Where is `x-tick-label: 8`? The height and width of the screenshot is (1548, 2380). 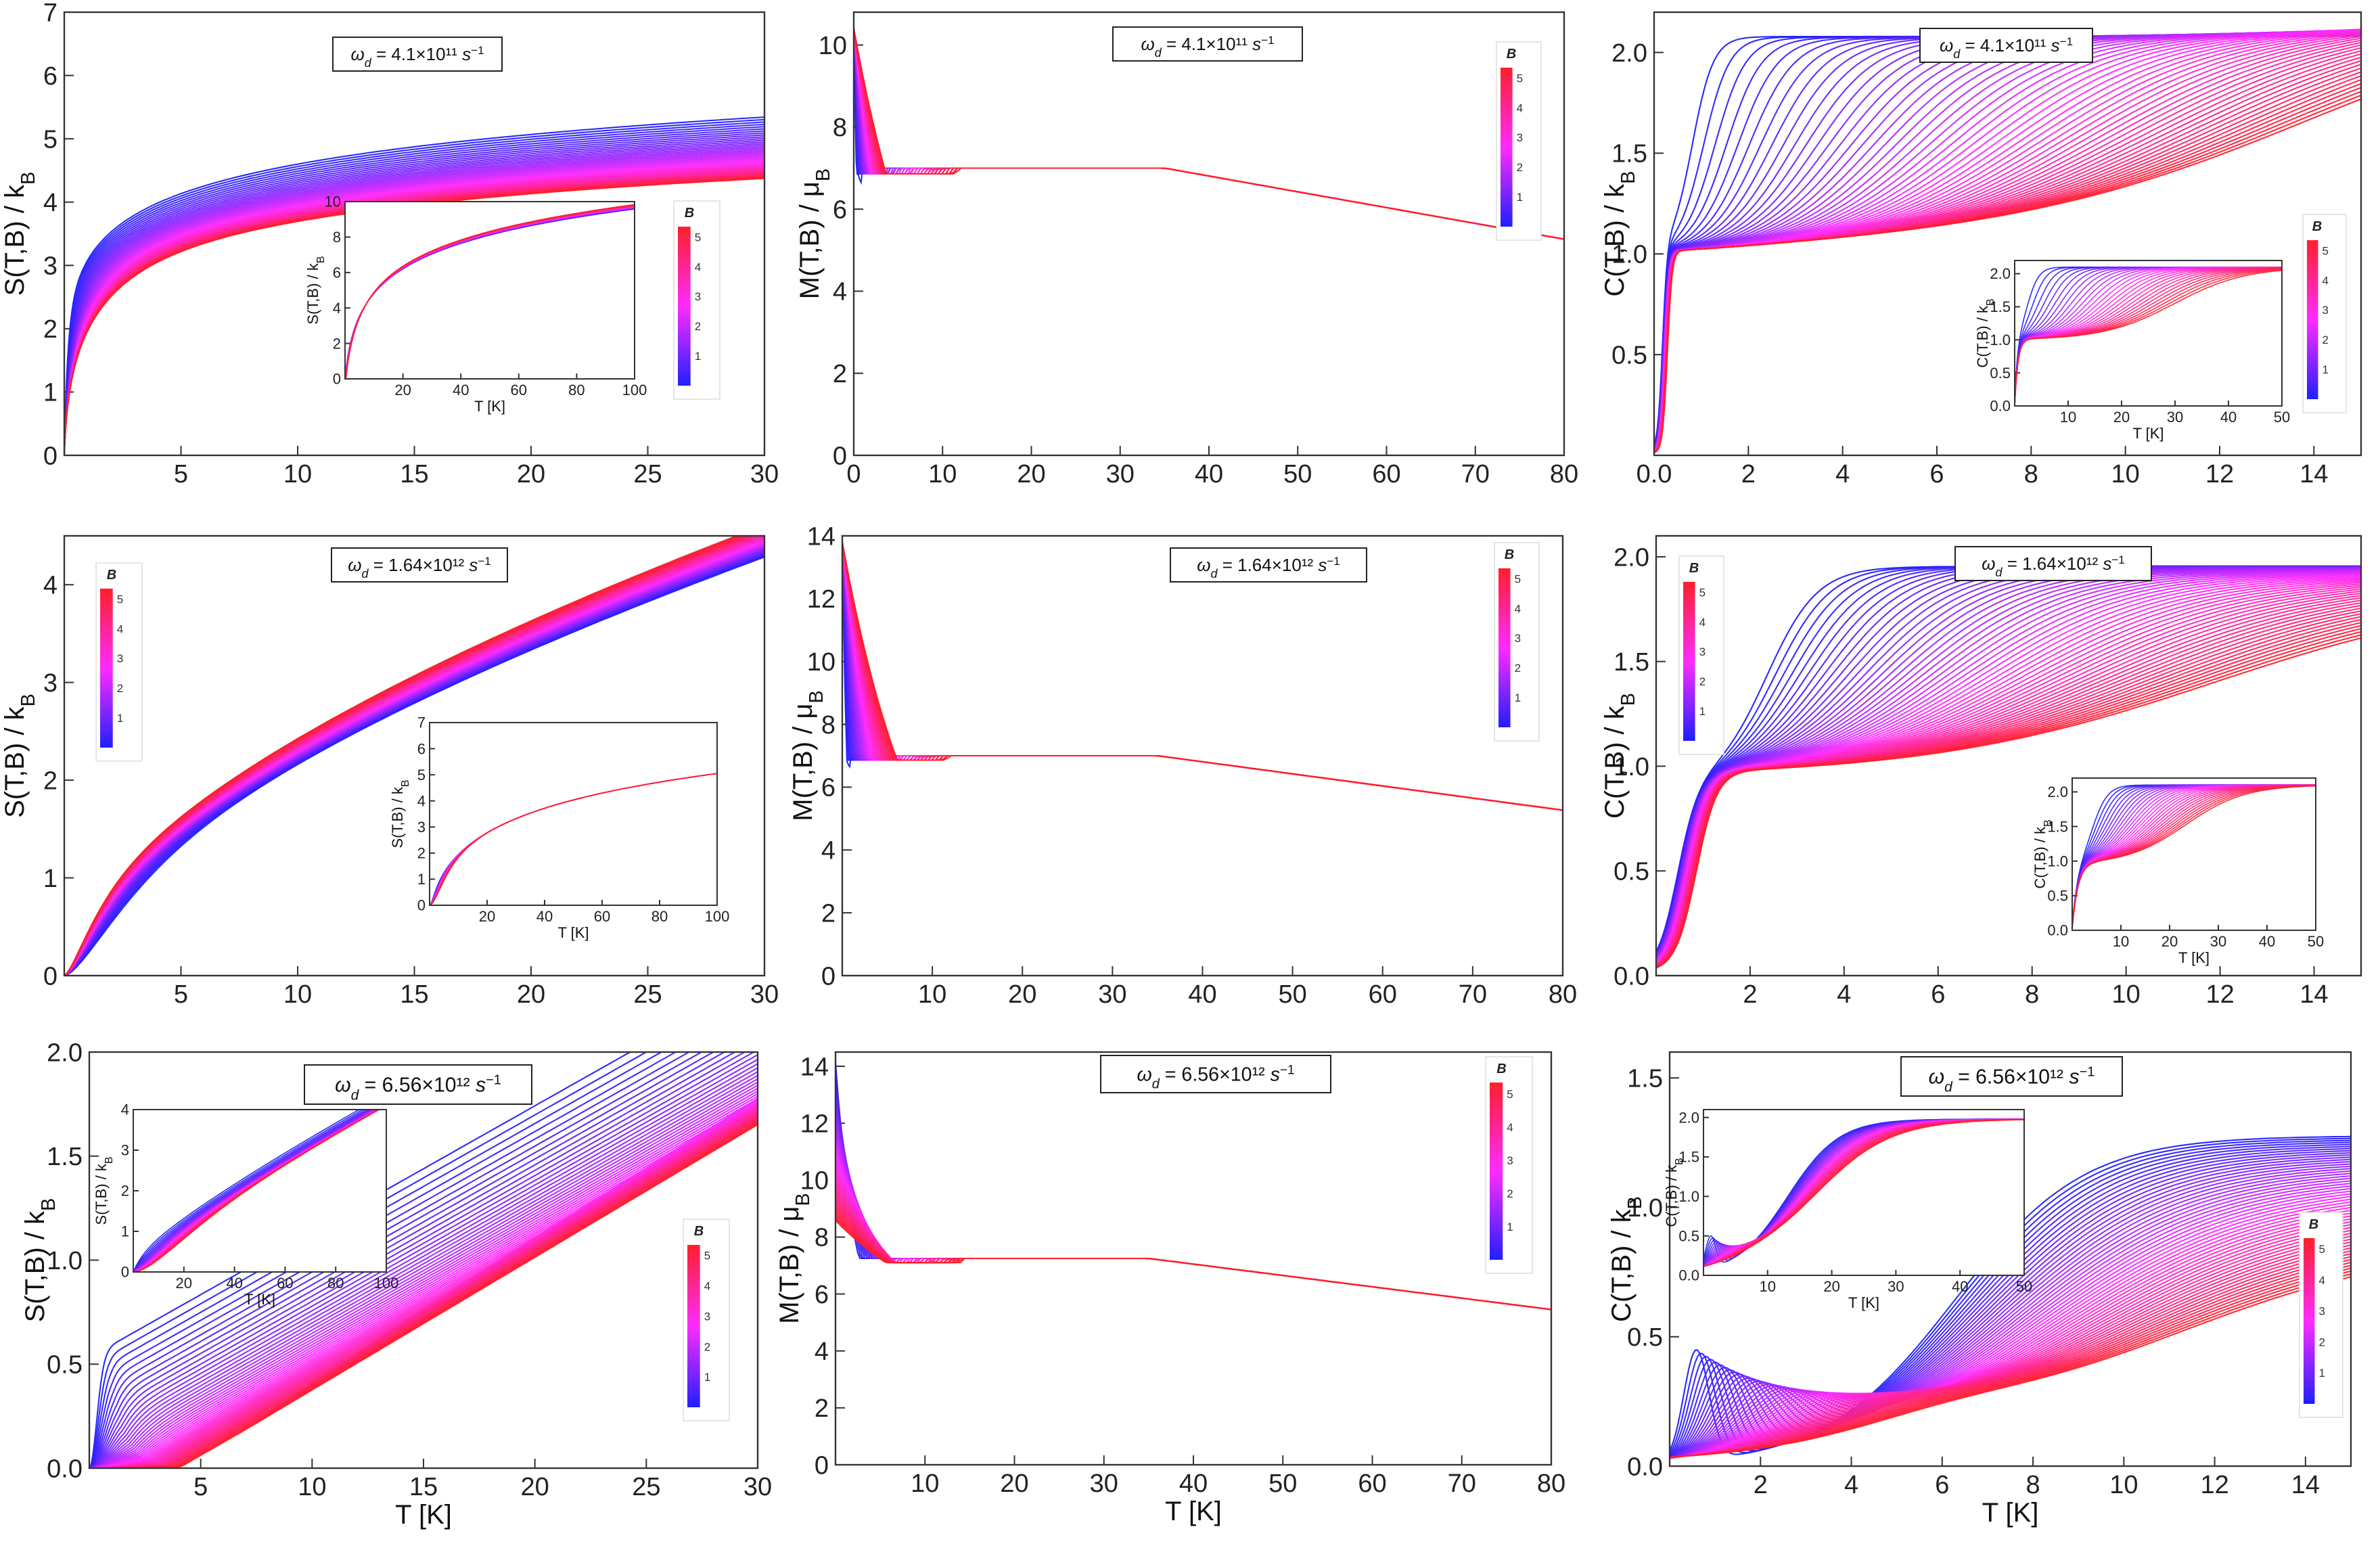
x-tick-label: 8 is located at coordinates (2033, 1485).